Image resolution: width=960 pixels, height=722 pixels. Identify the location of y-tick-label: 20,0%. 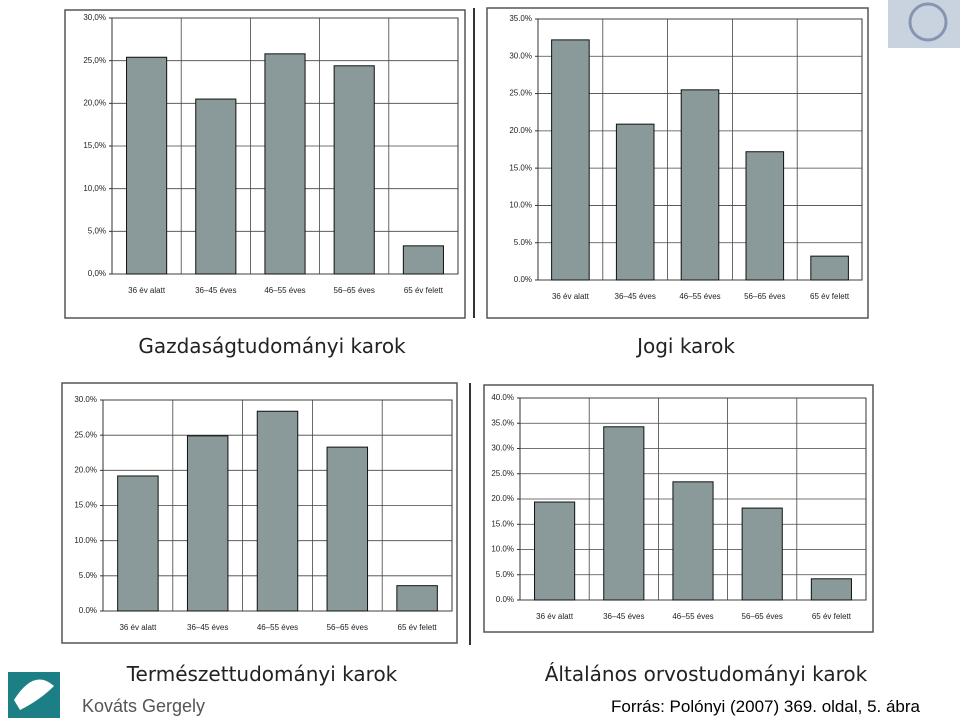
(94, 102).